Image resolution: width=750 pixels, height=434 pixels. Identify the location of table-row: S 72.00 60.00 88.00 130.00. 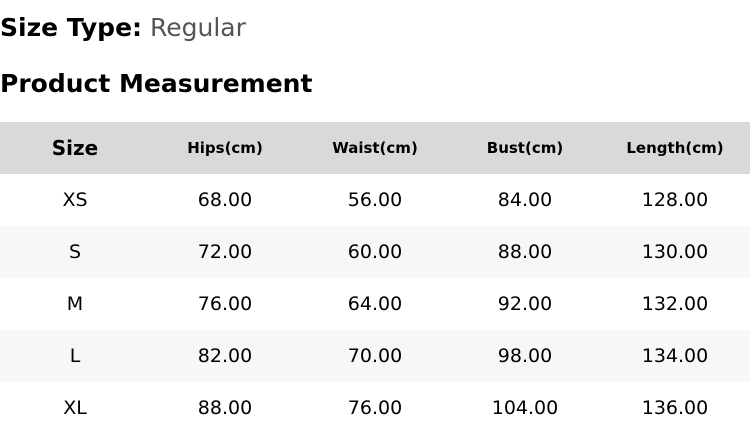
(375, 252).